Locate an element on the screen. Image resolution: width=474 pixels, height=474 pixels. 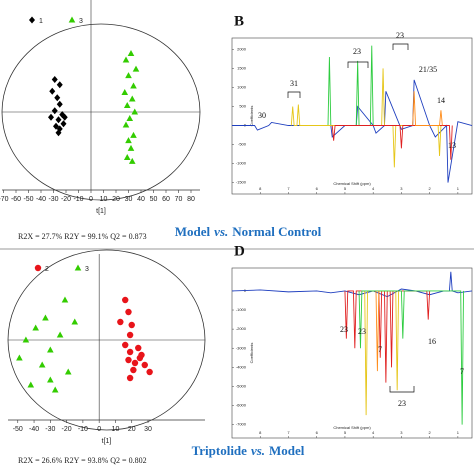
y-tick-label: -3000 is located at coordinates (241, 347).